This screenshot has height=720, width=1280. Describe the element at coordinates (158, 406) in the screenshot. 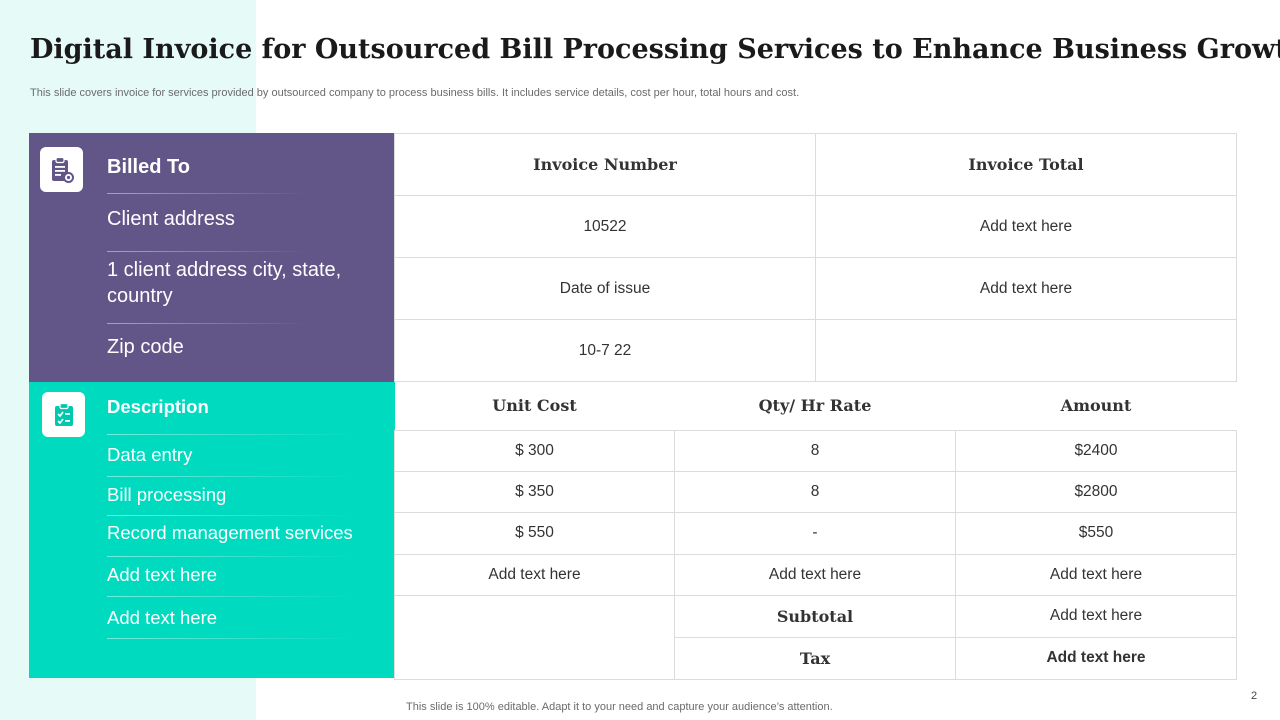

I see `description-heading: Description` at that location.